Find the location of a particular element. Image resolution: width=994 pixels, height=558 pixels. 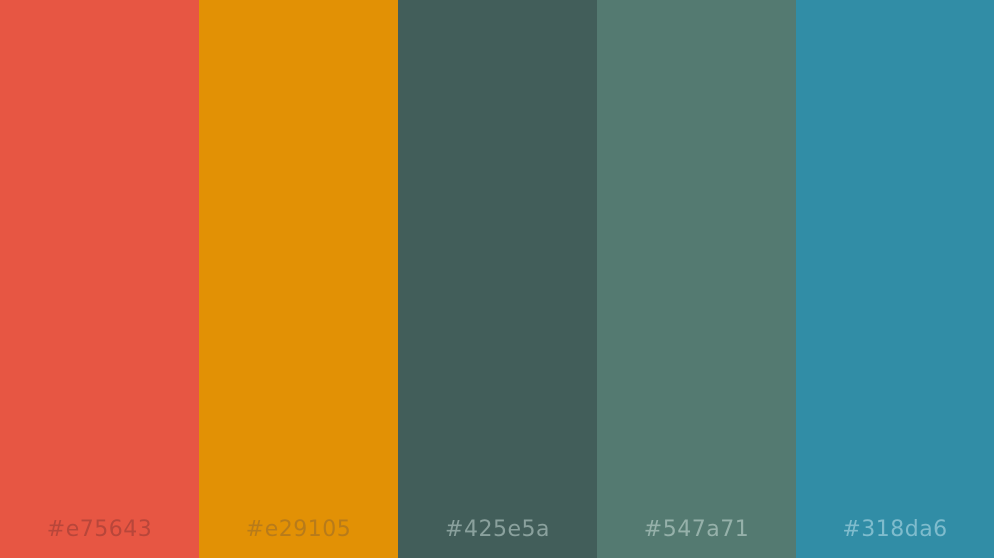

hex-code-label: #547a71 is located at coordinates (696, 529).